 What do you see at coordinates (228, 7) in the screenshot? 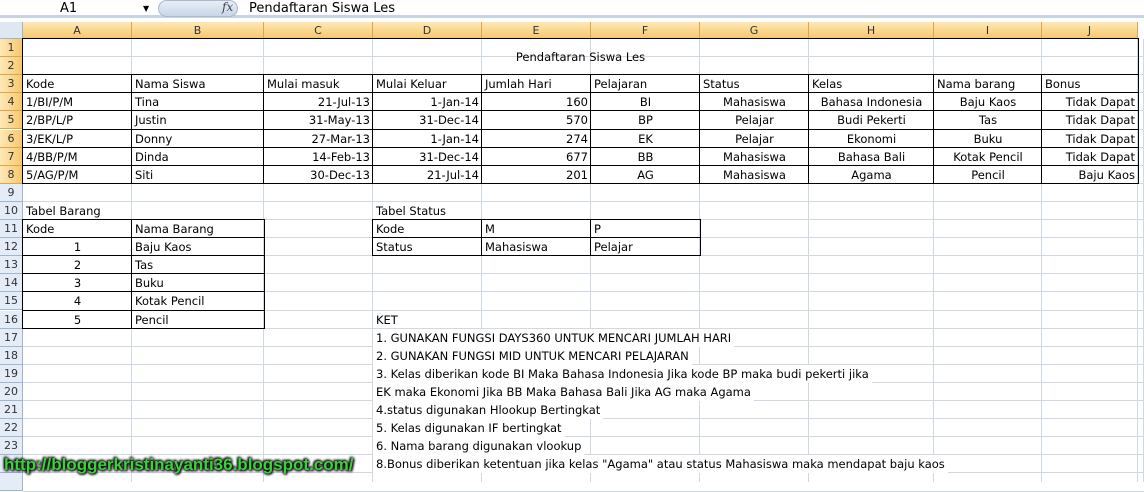
I see `insert-function-icon: fx` at bounding box center [228, 7].